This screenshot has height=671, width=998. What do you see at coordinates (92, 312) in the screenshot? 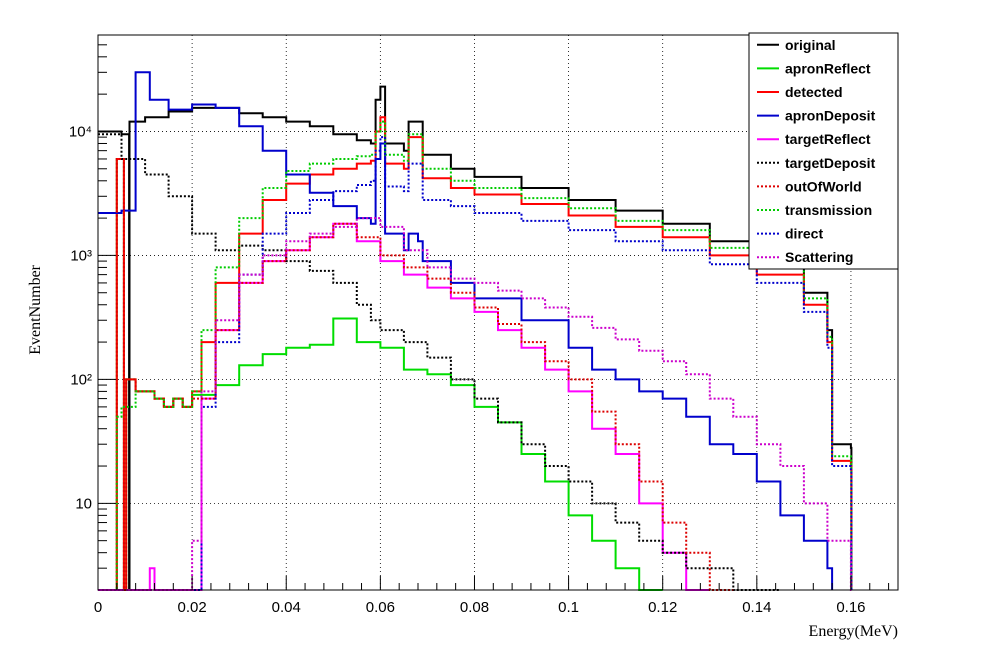
I see `y-axis: 10 10² 10³ 10⁴` at bounding box center [92, 312].